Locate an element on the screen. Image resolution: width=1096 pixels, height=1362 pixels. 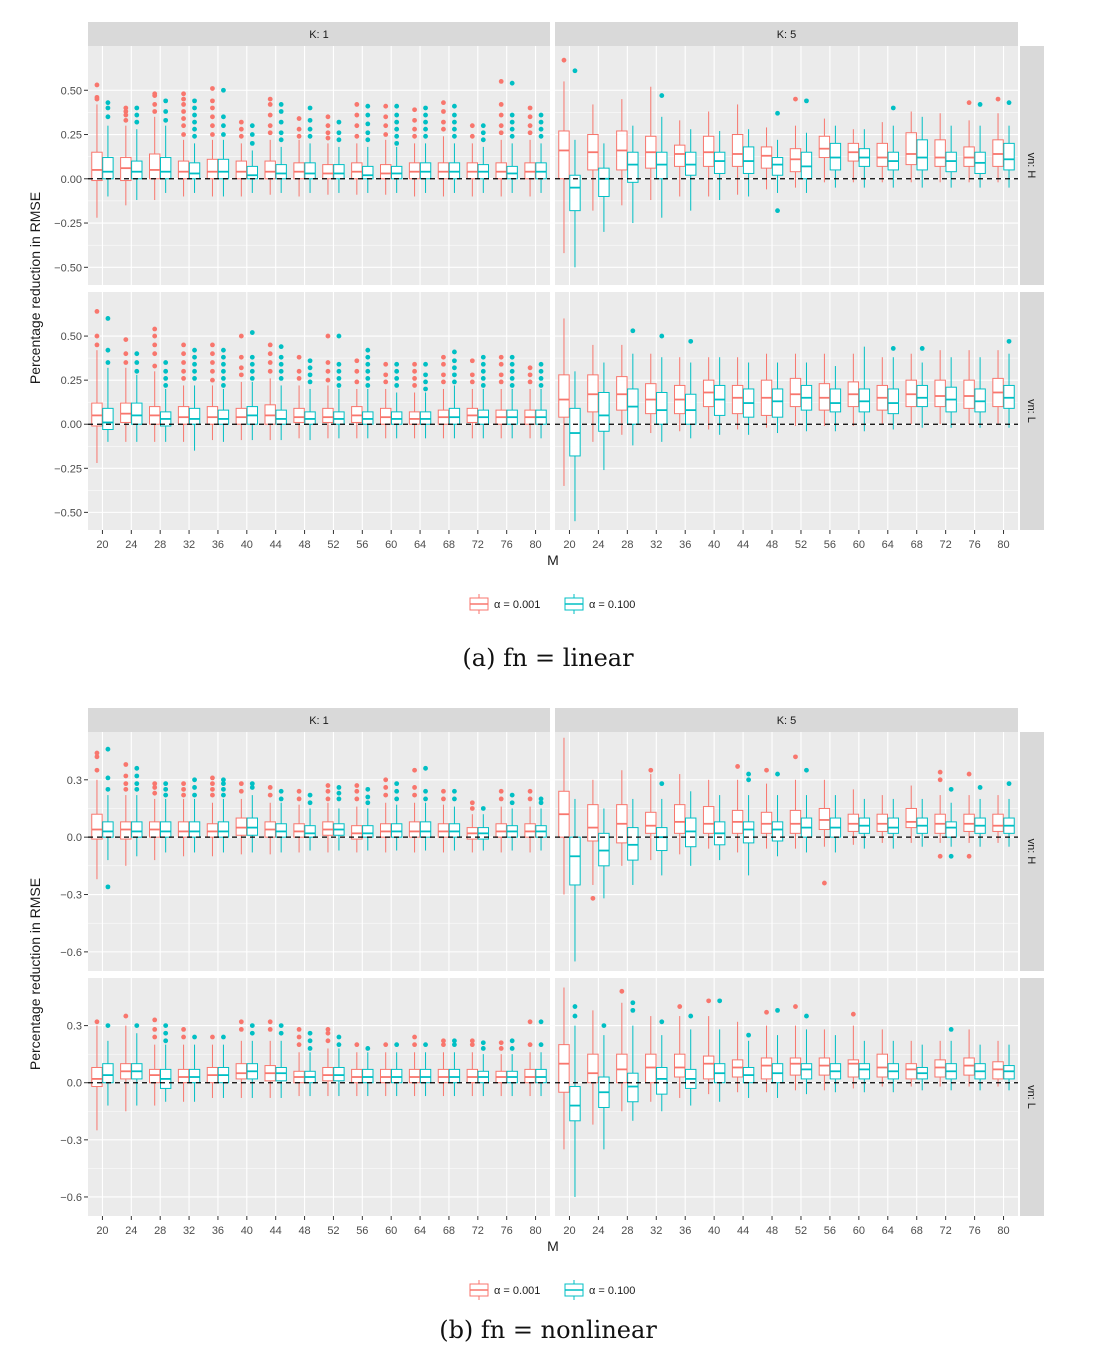
x-tick-label: 24 is located at coordinates (131, 545).